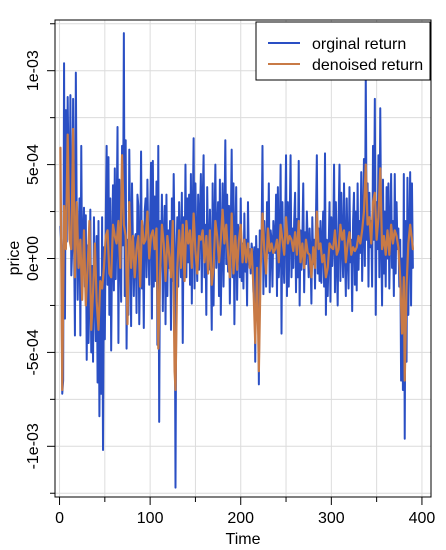 This screenshot has width=446, height=550. Describe the element at coordinates (33, 258) in the screenshot. I see `y-tick-label: 0e+00` at that location.